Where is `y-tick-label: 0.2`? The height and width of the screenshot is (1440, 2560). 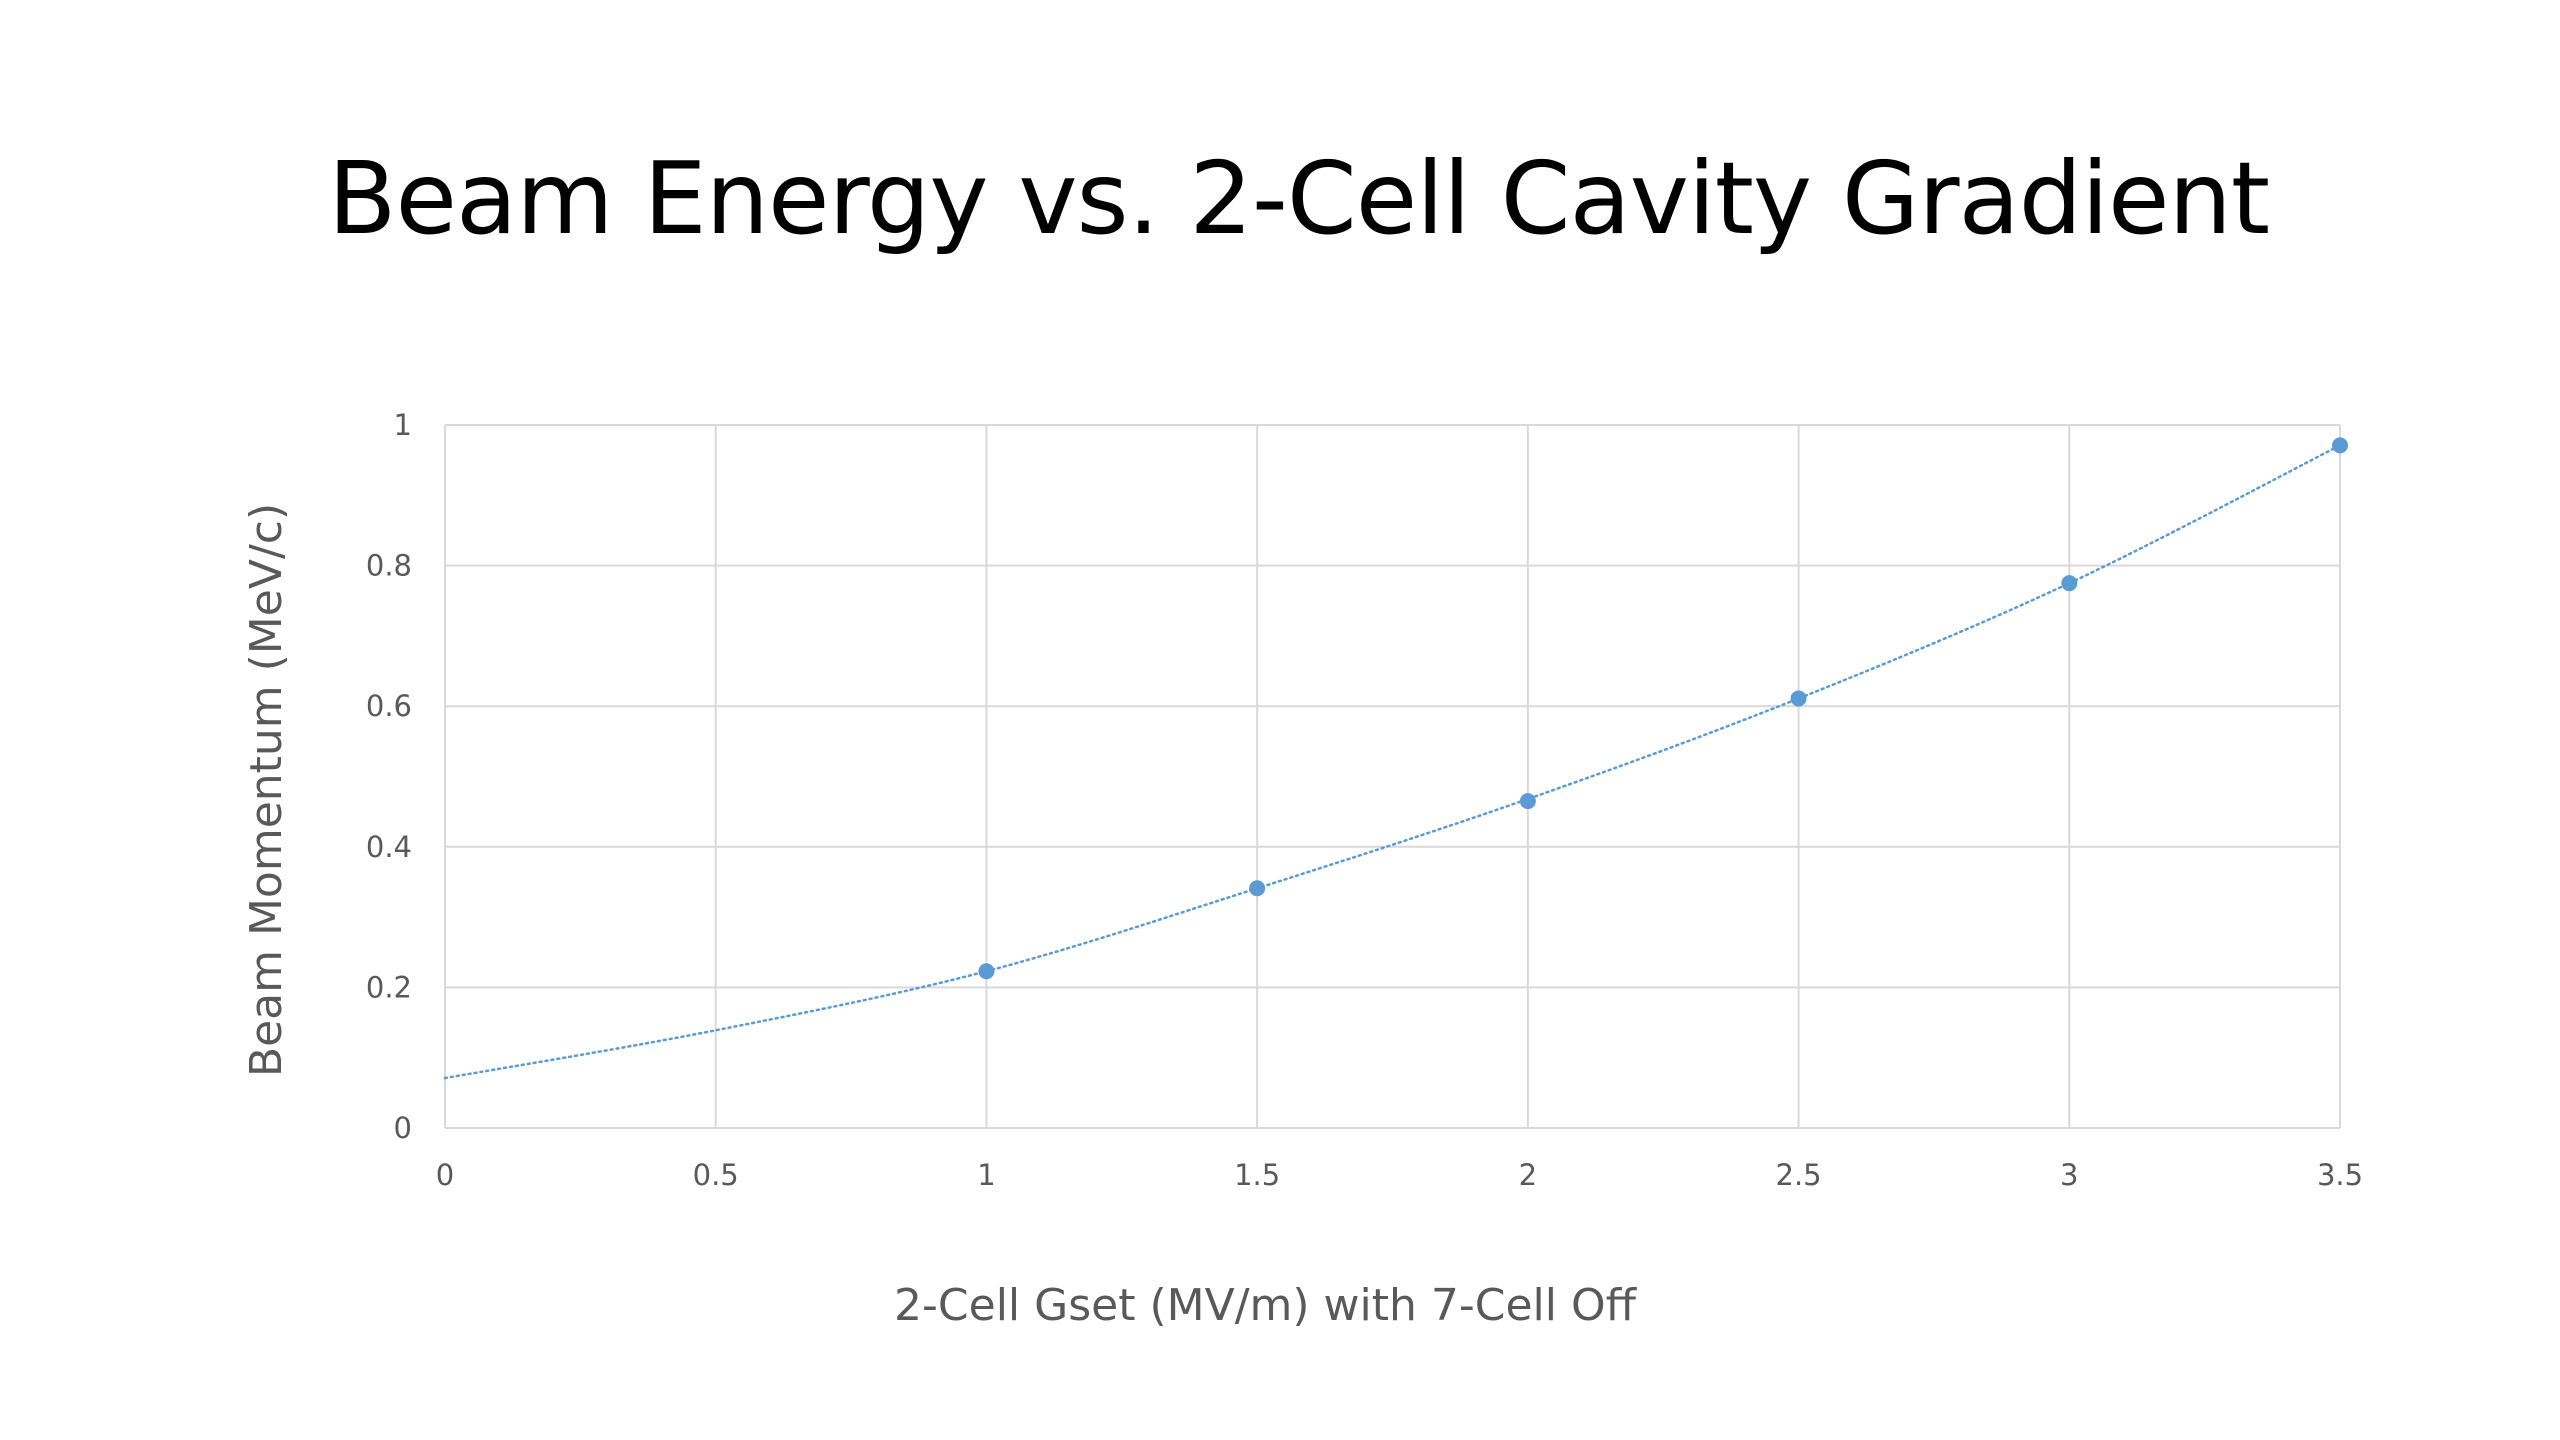
y-tick-label: 0.2 is located at coordinates (389, 987).